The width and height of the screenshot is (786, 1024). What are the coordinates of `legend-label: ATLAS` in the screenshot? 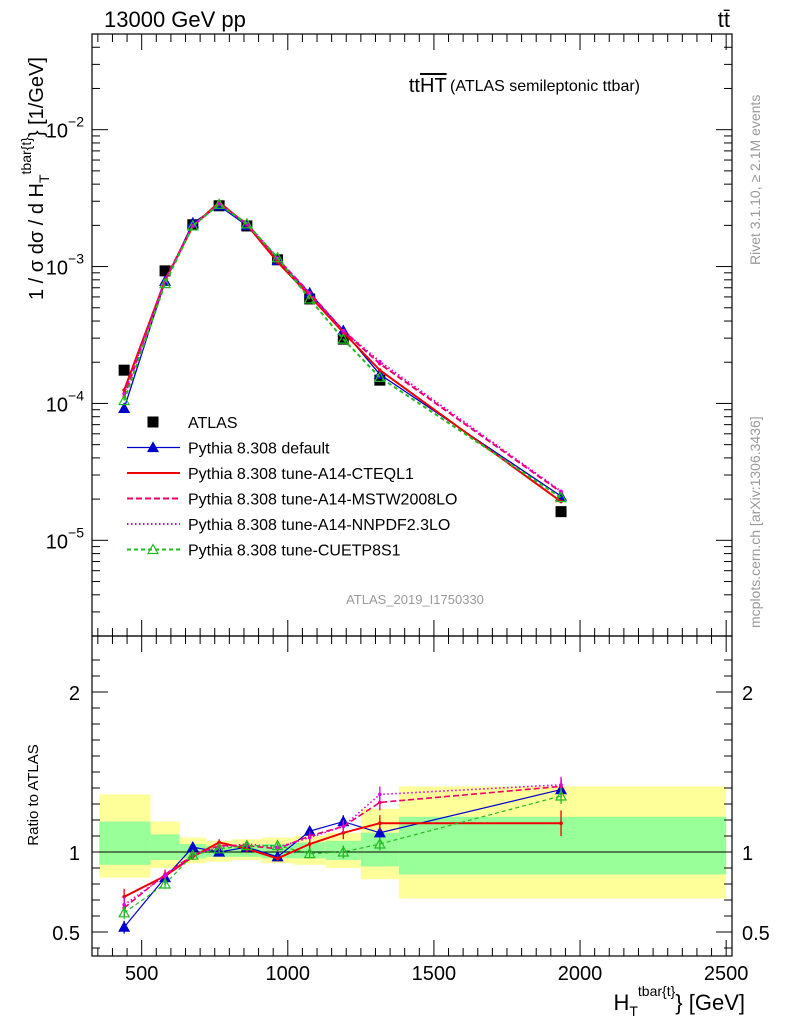 It's located at (213, 423).